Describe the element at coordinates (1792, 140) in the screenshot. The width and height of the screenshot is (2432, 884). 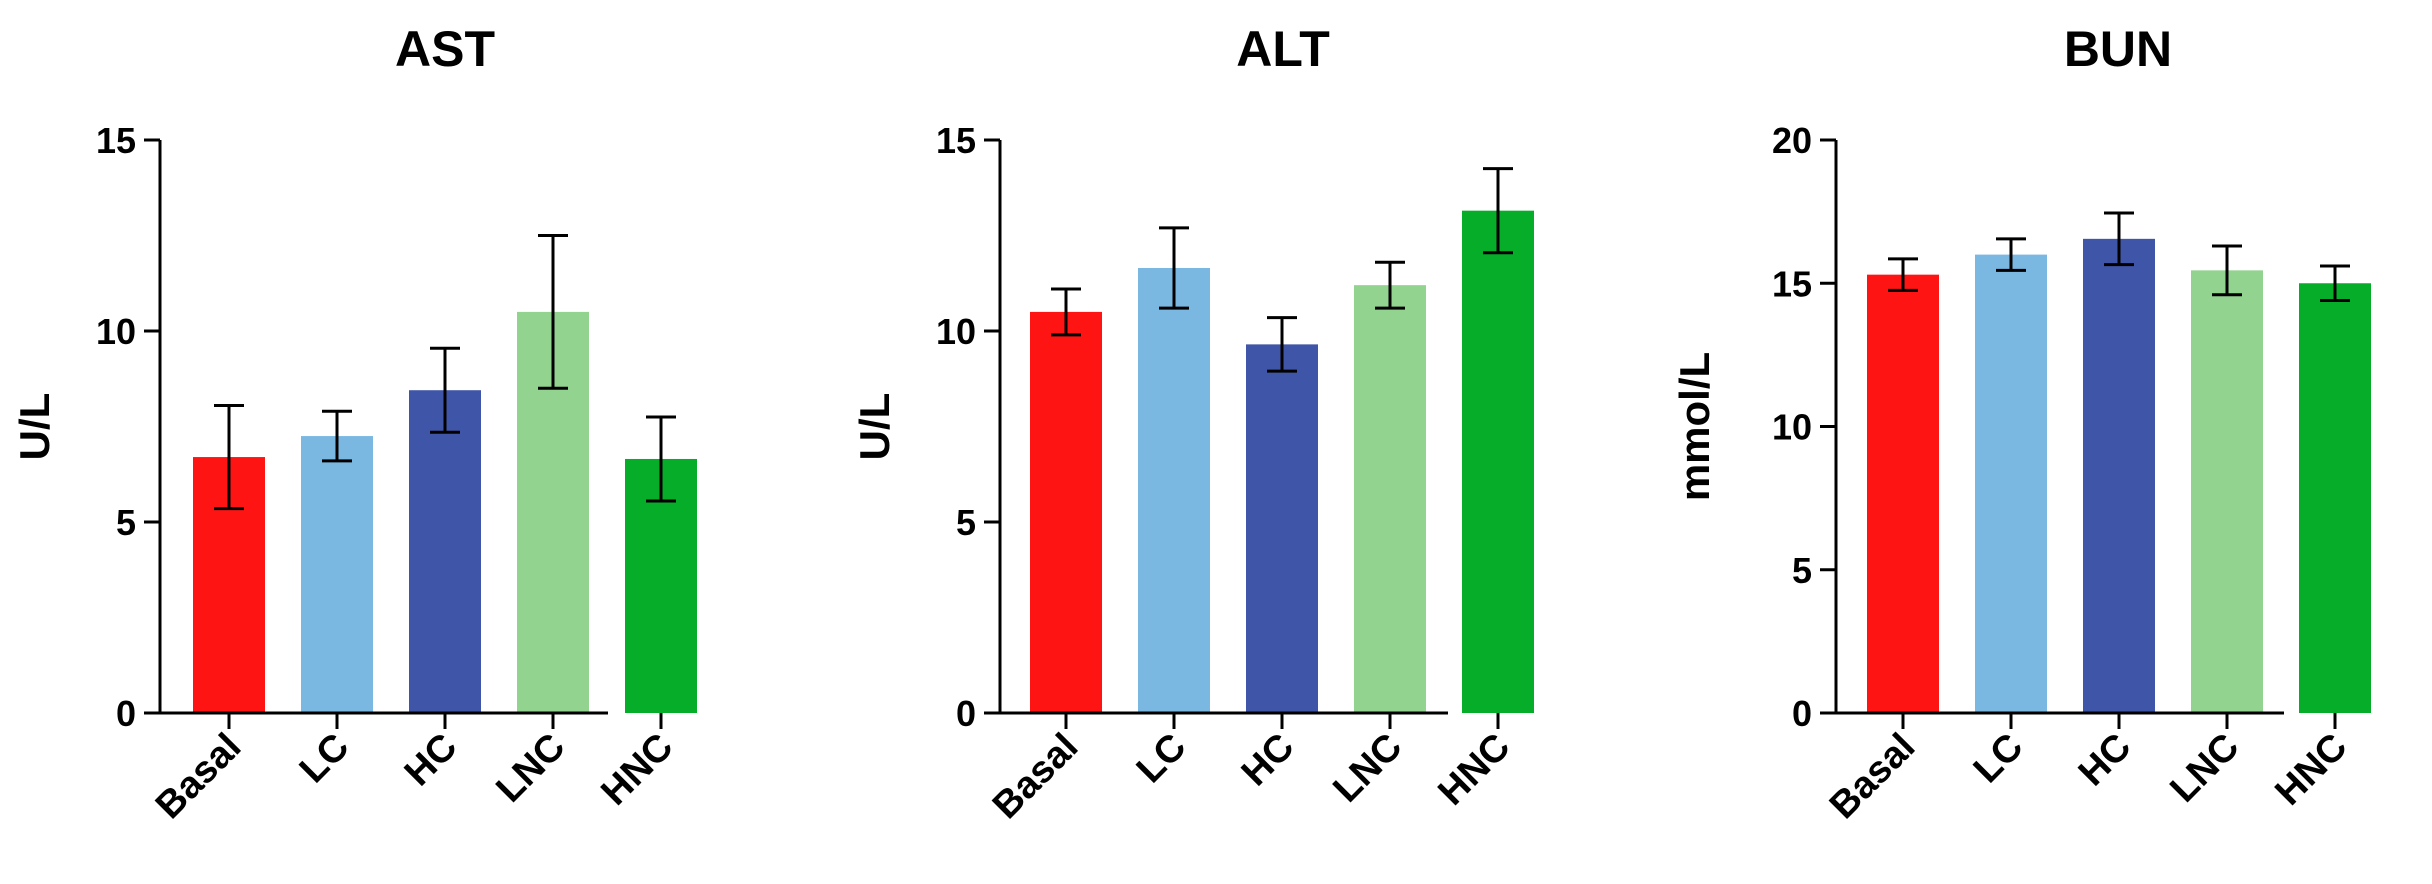
I see `y-tick-label: 20` at that location.